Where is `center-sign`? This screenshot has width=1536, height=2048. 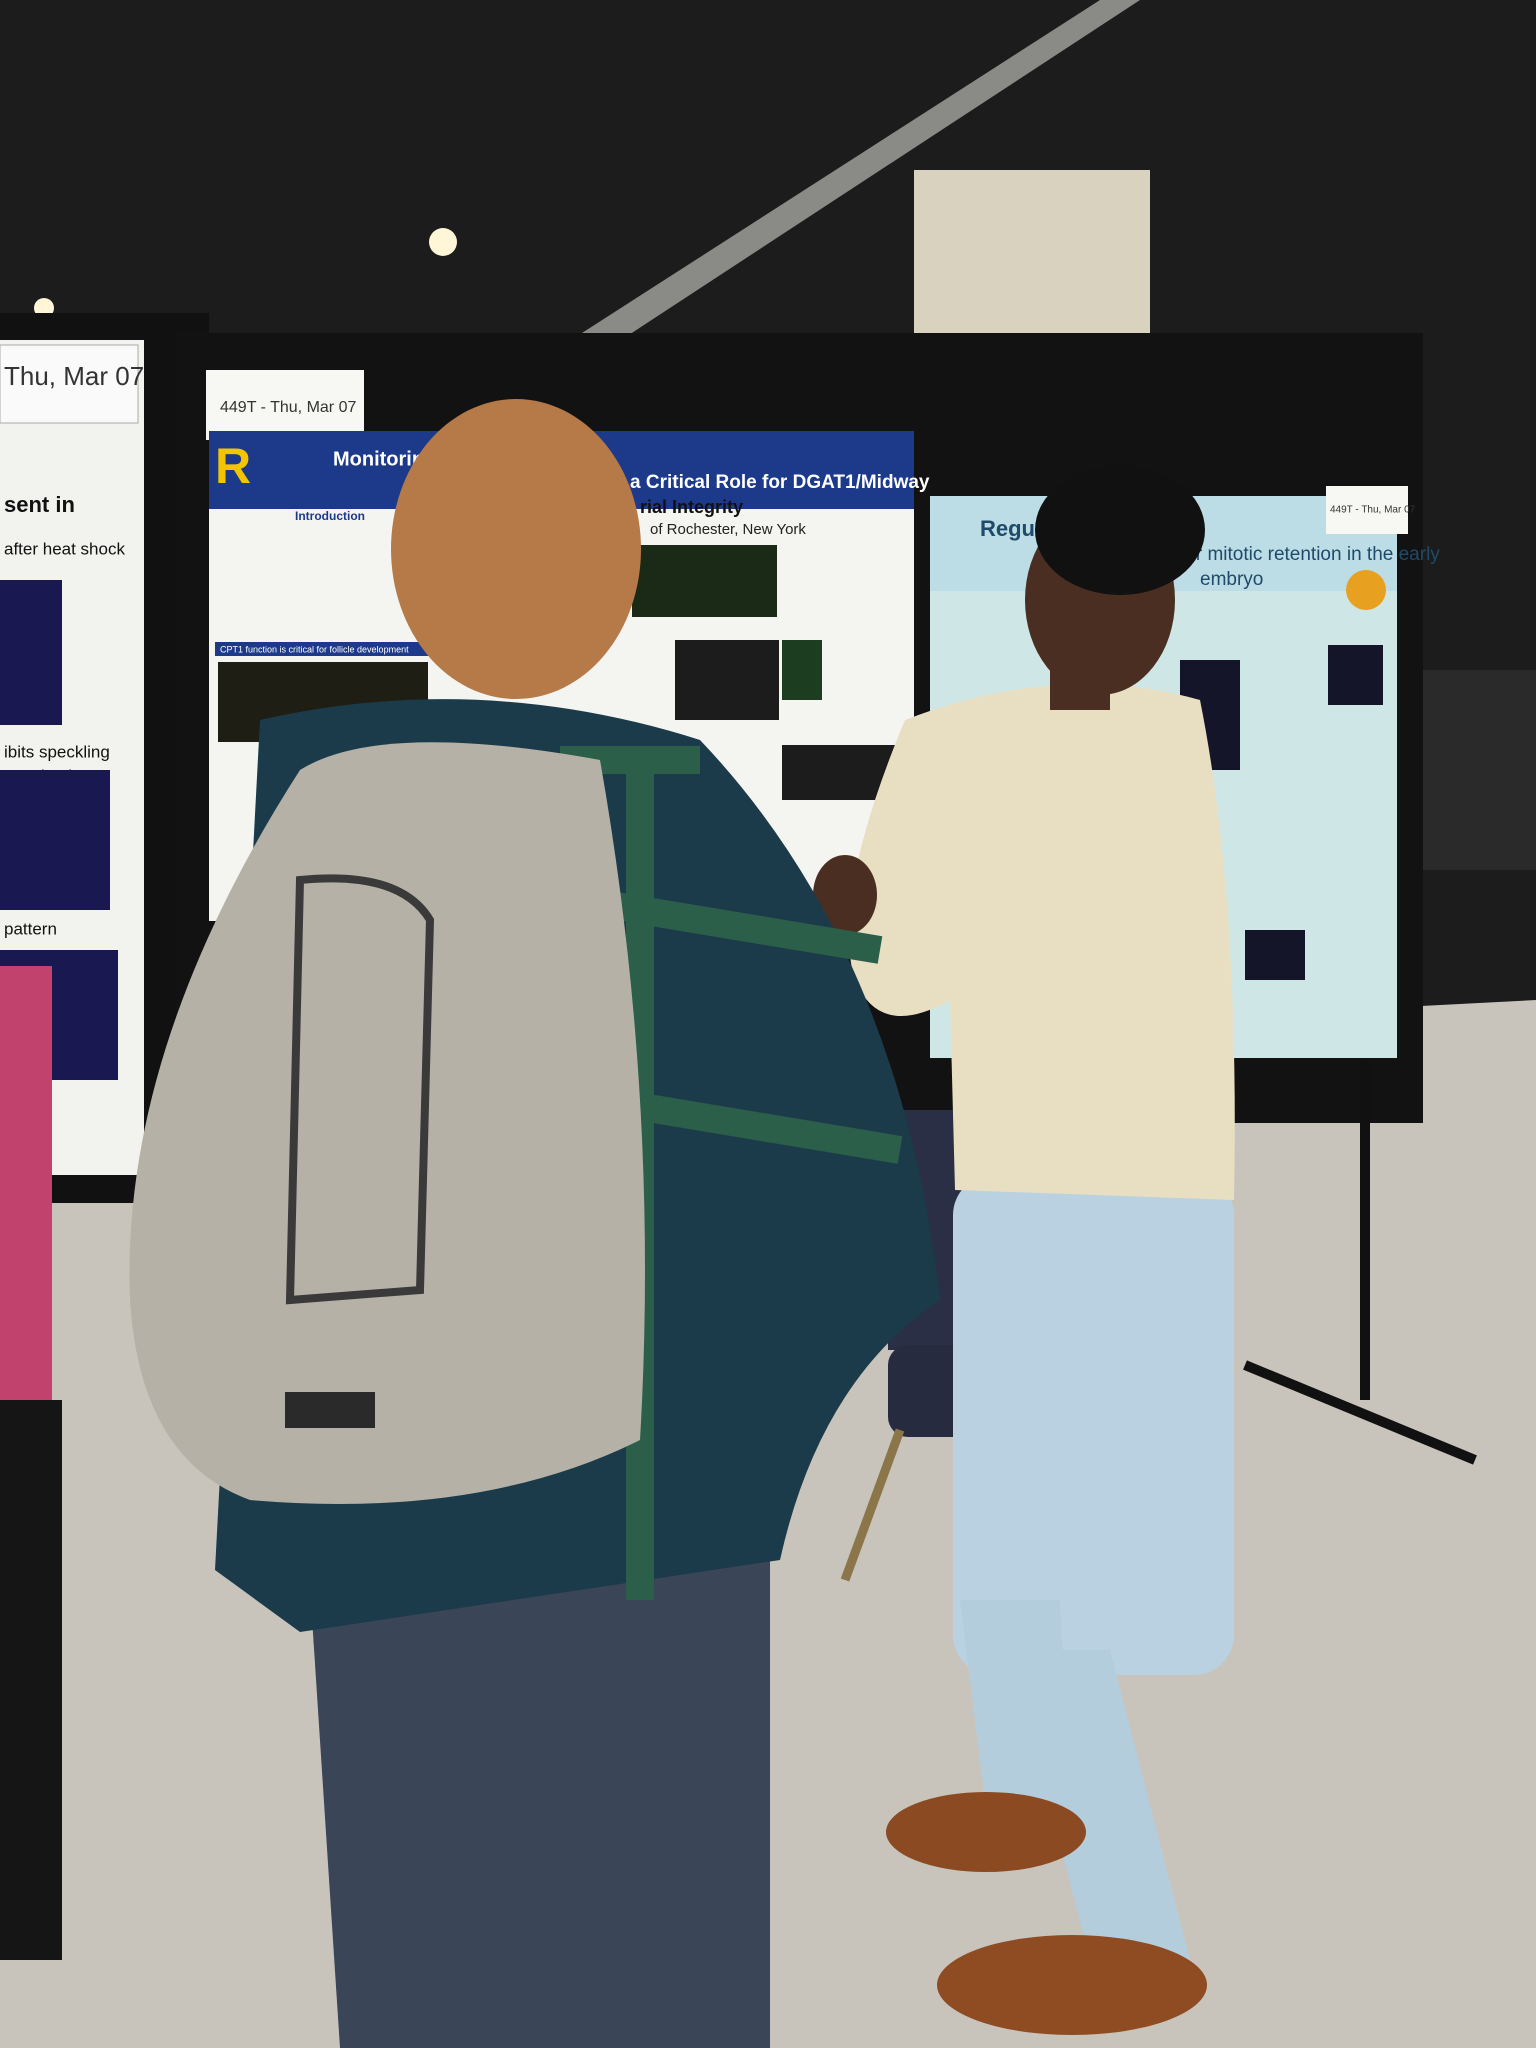
center-sign is located at coordinates (285, 405).